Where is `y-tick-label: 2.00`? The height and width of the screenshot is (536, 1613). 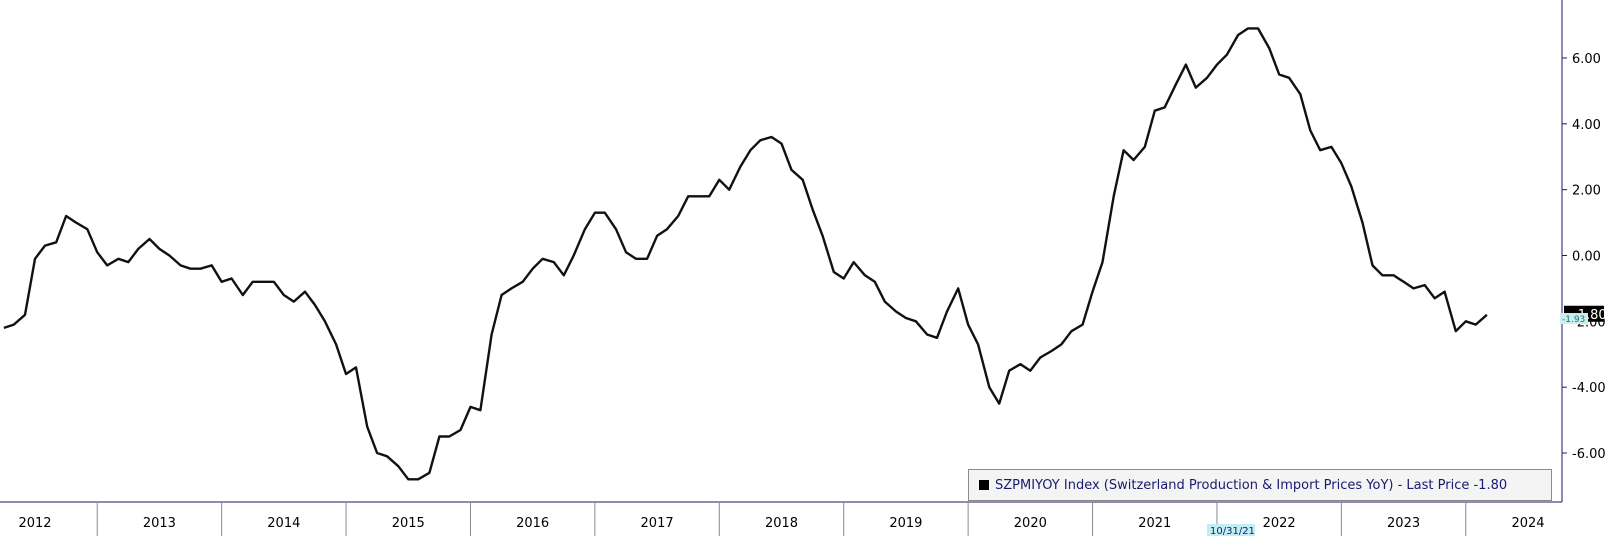
y-tick-label: 2.00 is located at coordinates (1586, 191).